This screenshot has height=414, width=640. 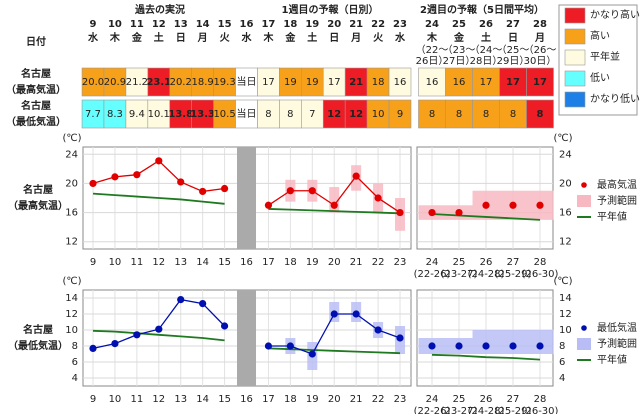 What do you see at coordinates (36, 89) in the screenshot?
I see `row-label: （最高気温）` at bounding box center [36, 89].